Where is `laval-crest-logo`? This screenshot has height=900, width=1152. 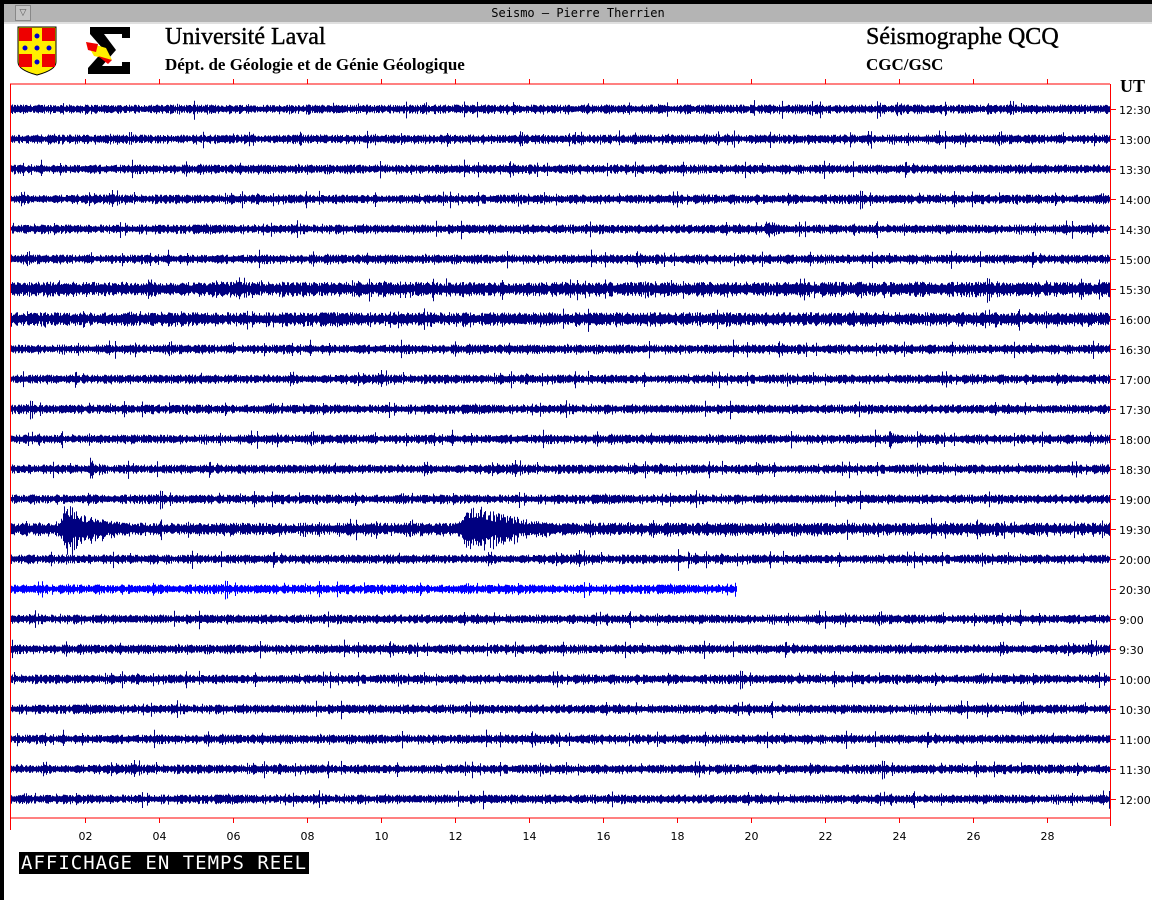 laval-crest-logo is located at coordinates (37, 51).